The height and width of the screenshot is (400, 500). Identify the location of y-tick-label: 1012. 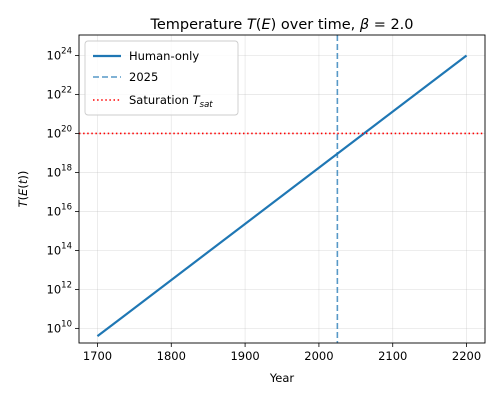
(59, 288).